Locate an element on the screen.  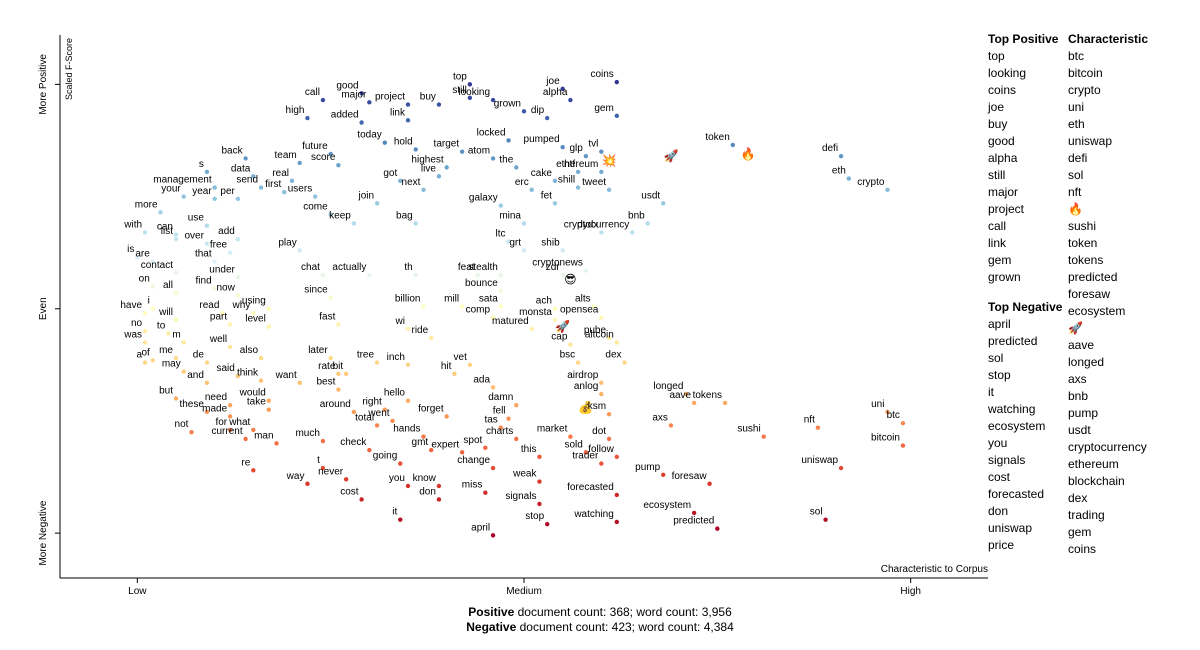
term: bnb is located at coordinates (1078, 396).